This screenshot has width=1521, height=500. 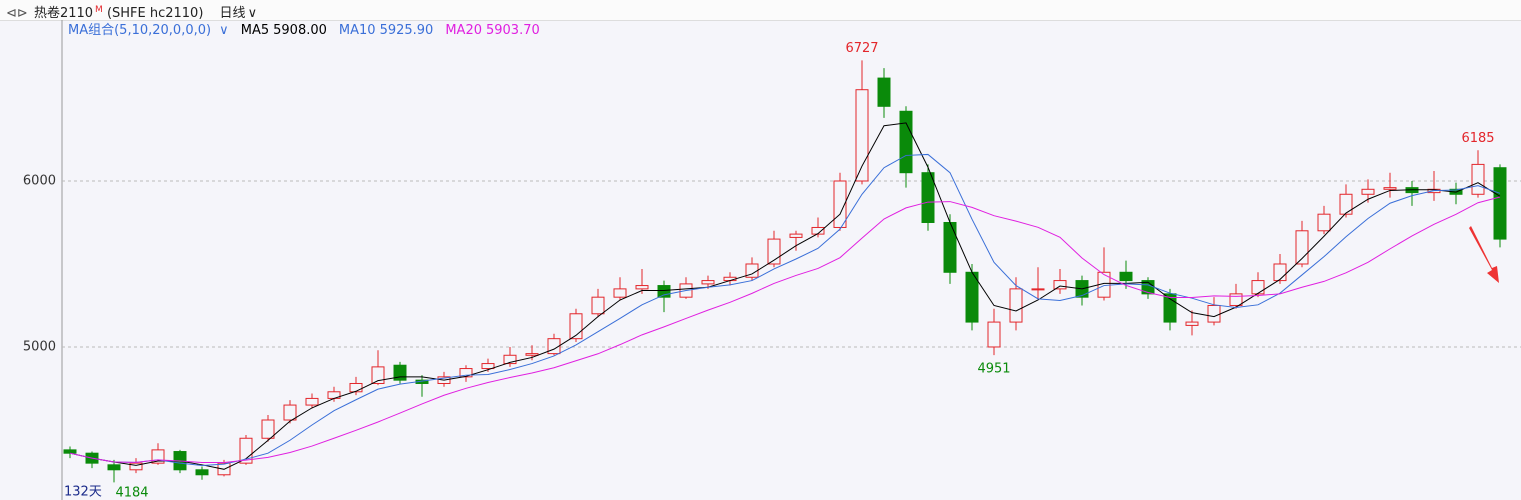 I want to click on period-select: 日线 ∨, so click(x=238, y=14).